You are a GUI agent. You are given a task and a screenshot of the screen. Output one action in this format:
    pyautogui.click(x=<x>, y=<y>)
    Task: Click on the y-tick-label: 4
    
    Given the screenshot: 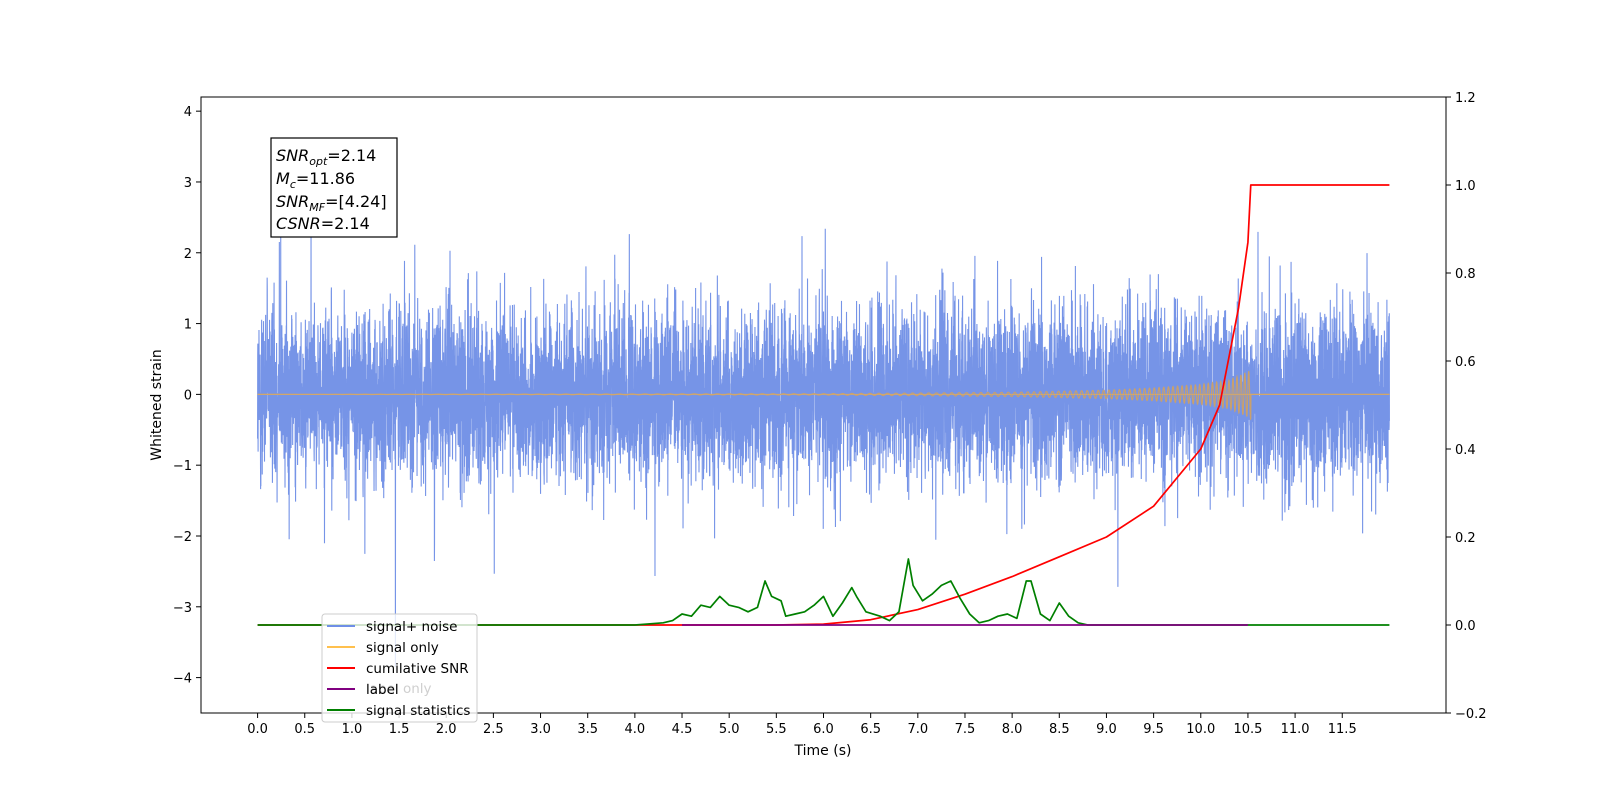 What is the action you would take?
    pyautogui.click(x=188, y=112)
    